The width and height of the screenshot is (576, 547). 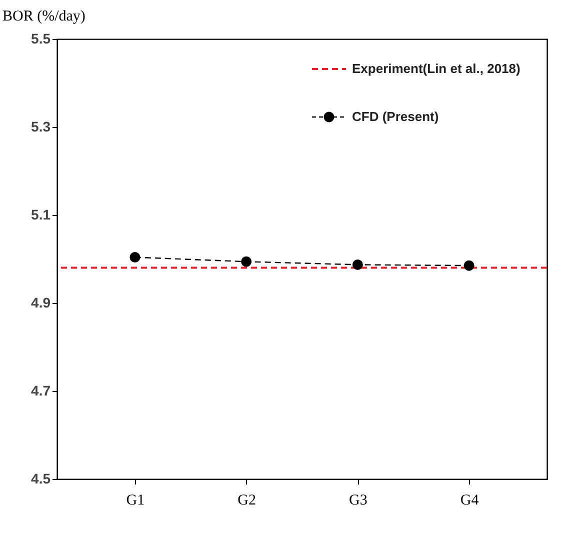 What do you see at coordinates (358, 500) in the screenshot?
I see `x-tick-label: G3` at bounding box center [358, 500].